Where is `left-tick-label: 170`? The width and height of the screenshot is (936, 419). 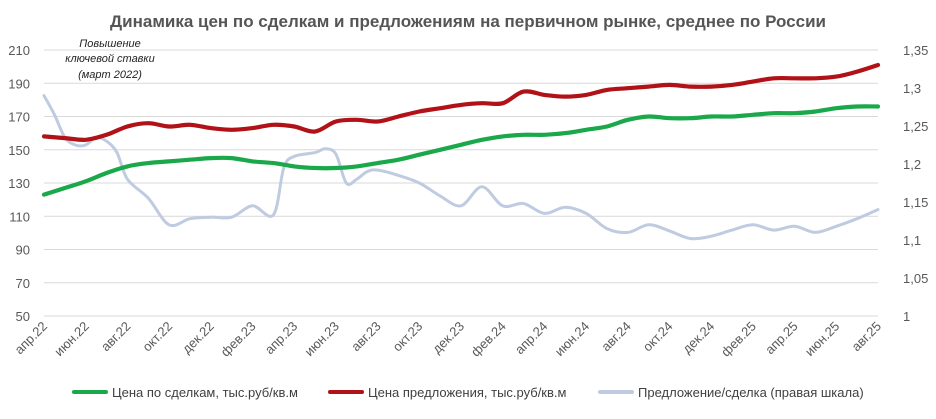
left-tick-label: 170 is located at coordinates (19, 117).